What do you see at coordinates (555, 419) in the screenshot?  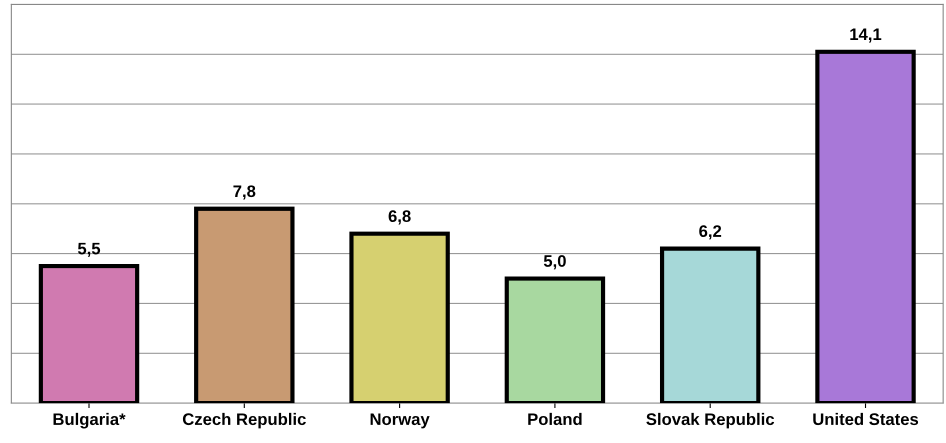 I see `x-tick-label: Poland` at bounding box center [555, 419].